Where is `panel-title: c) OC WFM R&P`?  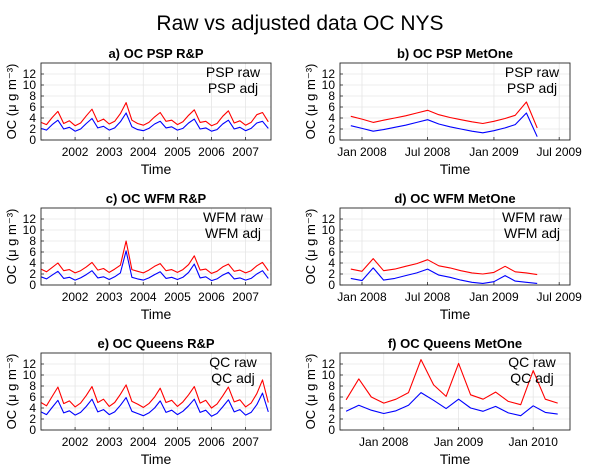 panel-title: c) OC WFM R&P is located at coordinates (156, 198).